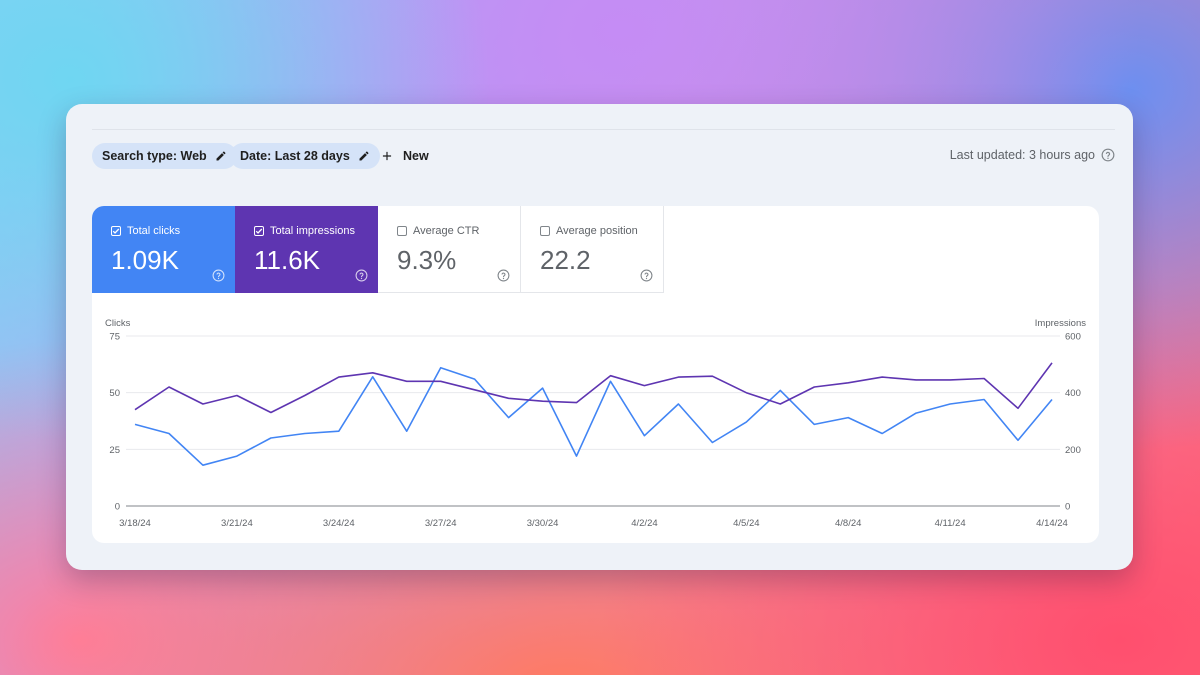  I want to click on y2-axis-title: Impressions, so click(1060, 323).